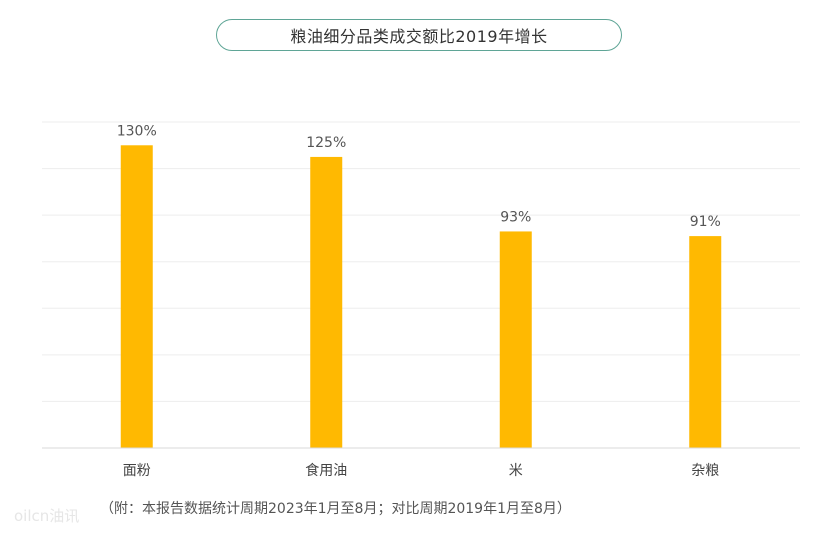  What do you see at coordinates (705, 222) in the screenshot?
I see `value-label-4: 91%` at bounding box center [705, 222].